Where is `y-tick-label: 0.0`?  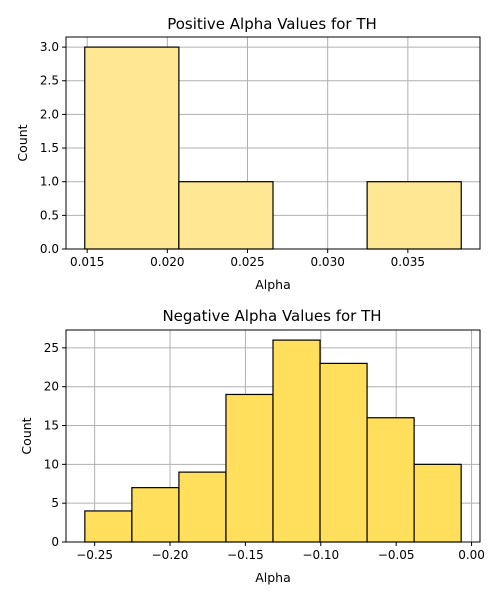 y-tick-label: 0.0 is located at coordinates (49, 249).